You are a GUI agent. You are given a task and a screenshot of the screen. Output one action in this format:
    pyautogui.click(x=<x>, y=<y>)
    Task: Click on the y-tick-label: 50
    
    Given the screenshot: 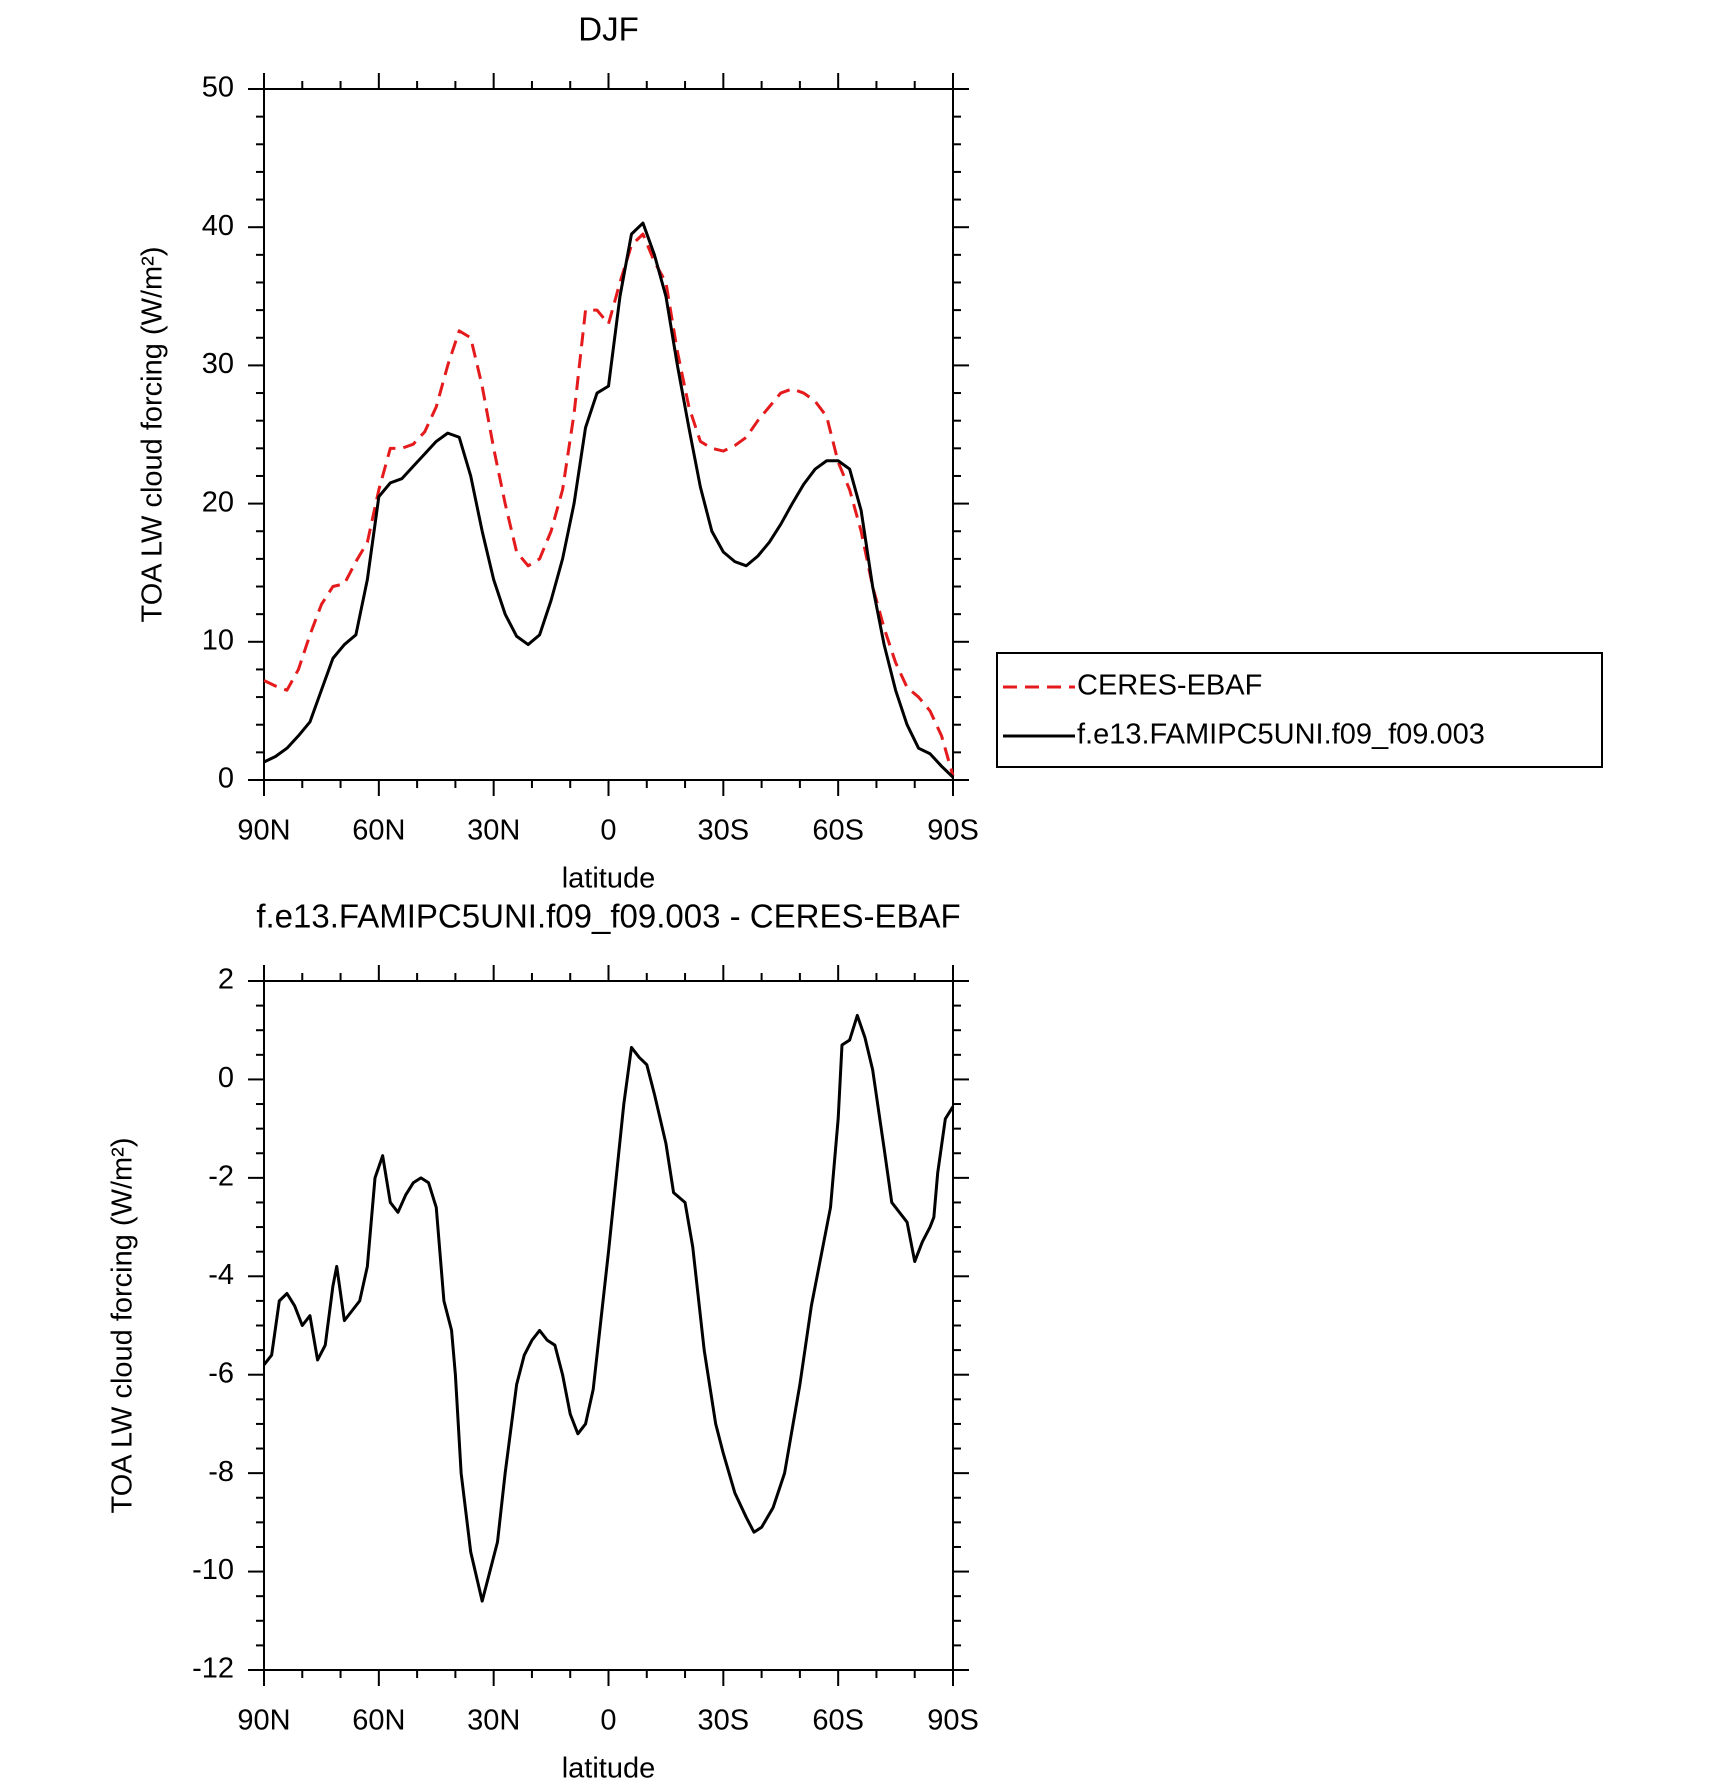 What is the action you would take?
    pyautogui.click(x=218, y=88)
    